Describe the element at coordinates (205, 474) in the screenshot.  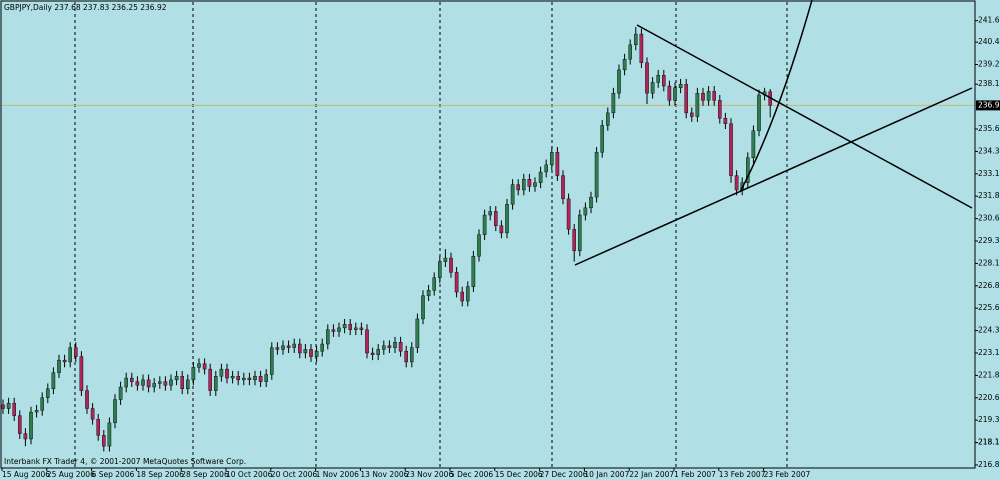
I see `x-tick-label: 28 Sep 2006` at that location.